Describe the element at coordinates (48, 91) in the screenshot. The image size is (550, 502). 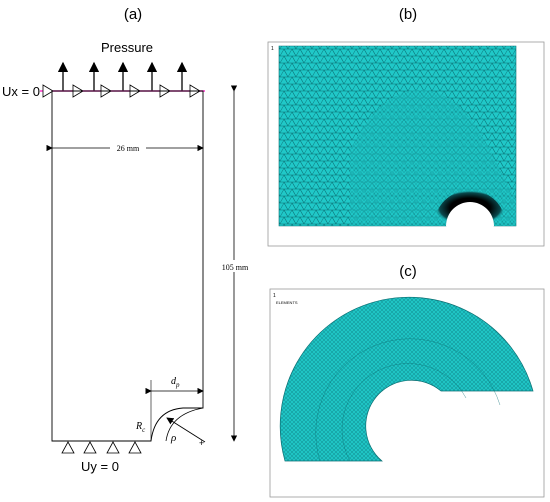
I see `roller-triangle` at that location.